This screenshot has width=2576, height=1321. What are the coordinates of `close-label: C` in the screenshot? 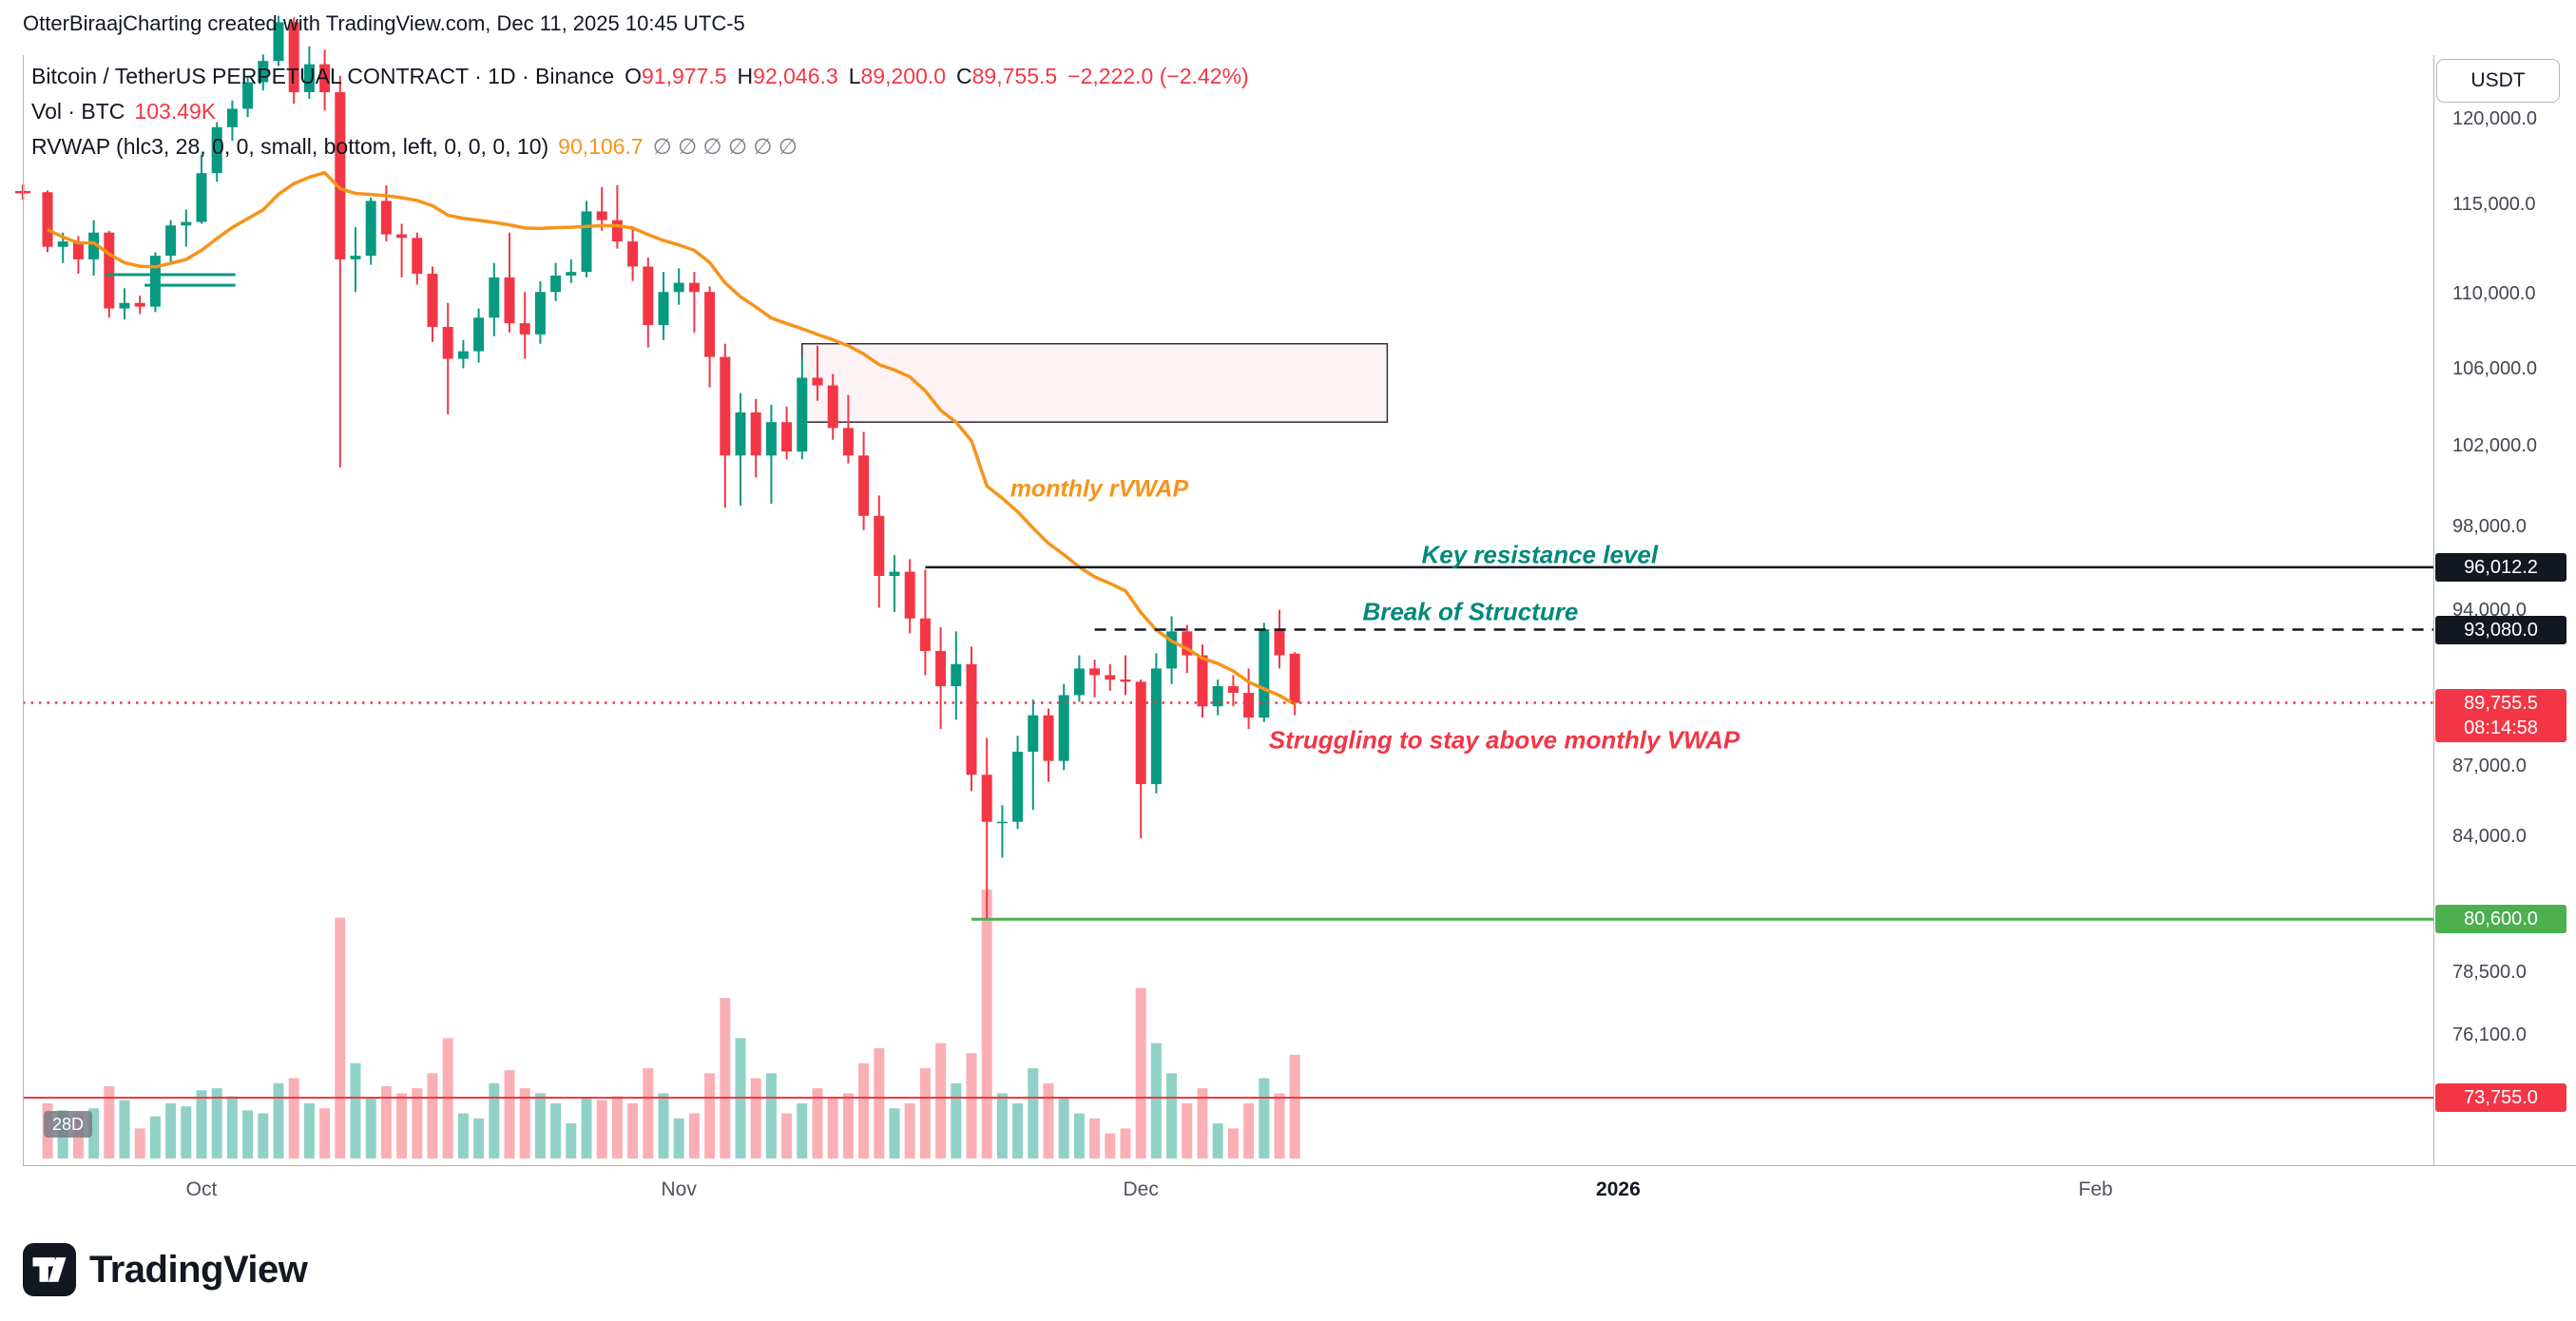 It's located at (964, 76).